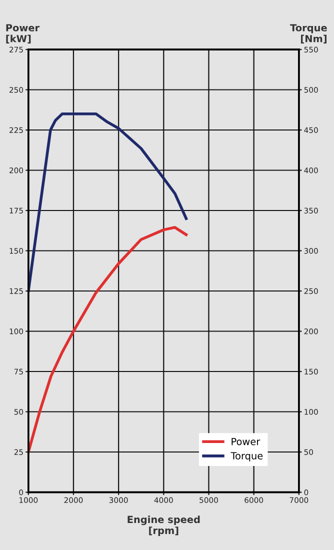 The image size is (334, 550). What do you see at coordinates (246, 457) in the screenshot?
I see `legend-label: Torque` at bounding box center [246, 457].